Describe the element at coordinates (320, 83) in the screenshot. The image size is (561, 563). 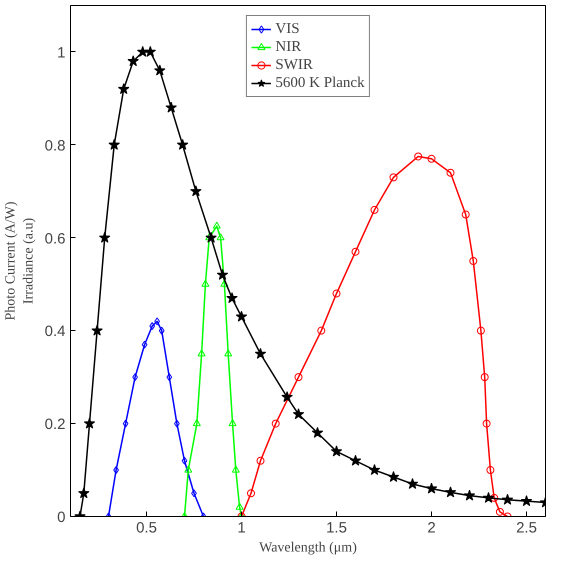
I see `legend-label: 5600 K Planck` at that location.